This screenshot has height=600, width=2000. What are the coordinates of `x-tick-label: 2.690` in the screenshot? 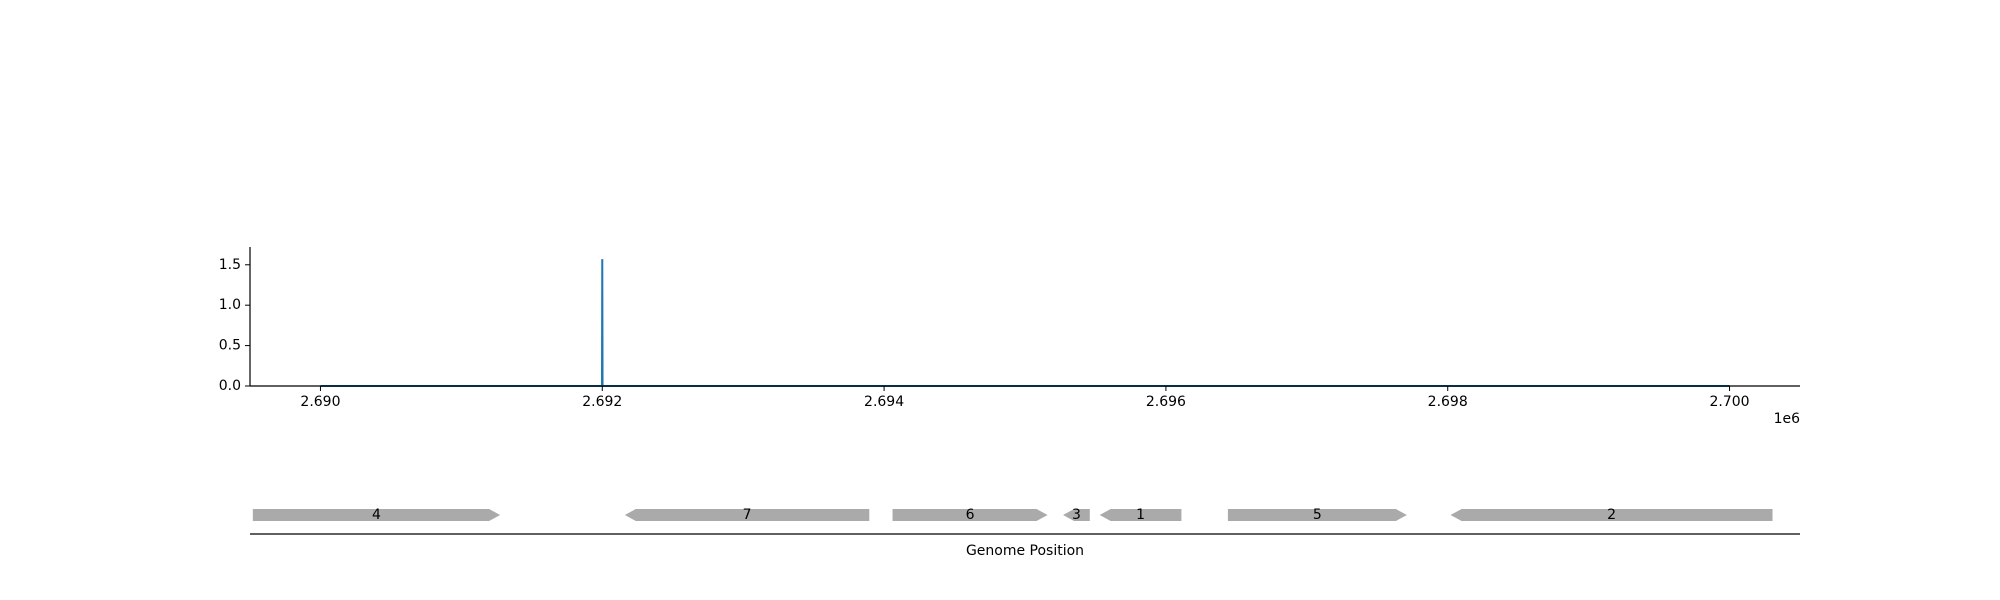 It's located at (320, 402).